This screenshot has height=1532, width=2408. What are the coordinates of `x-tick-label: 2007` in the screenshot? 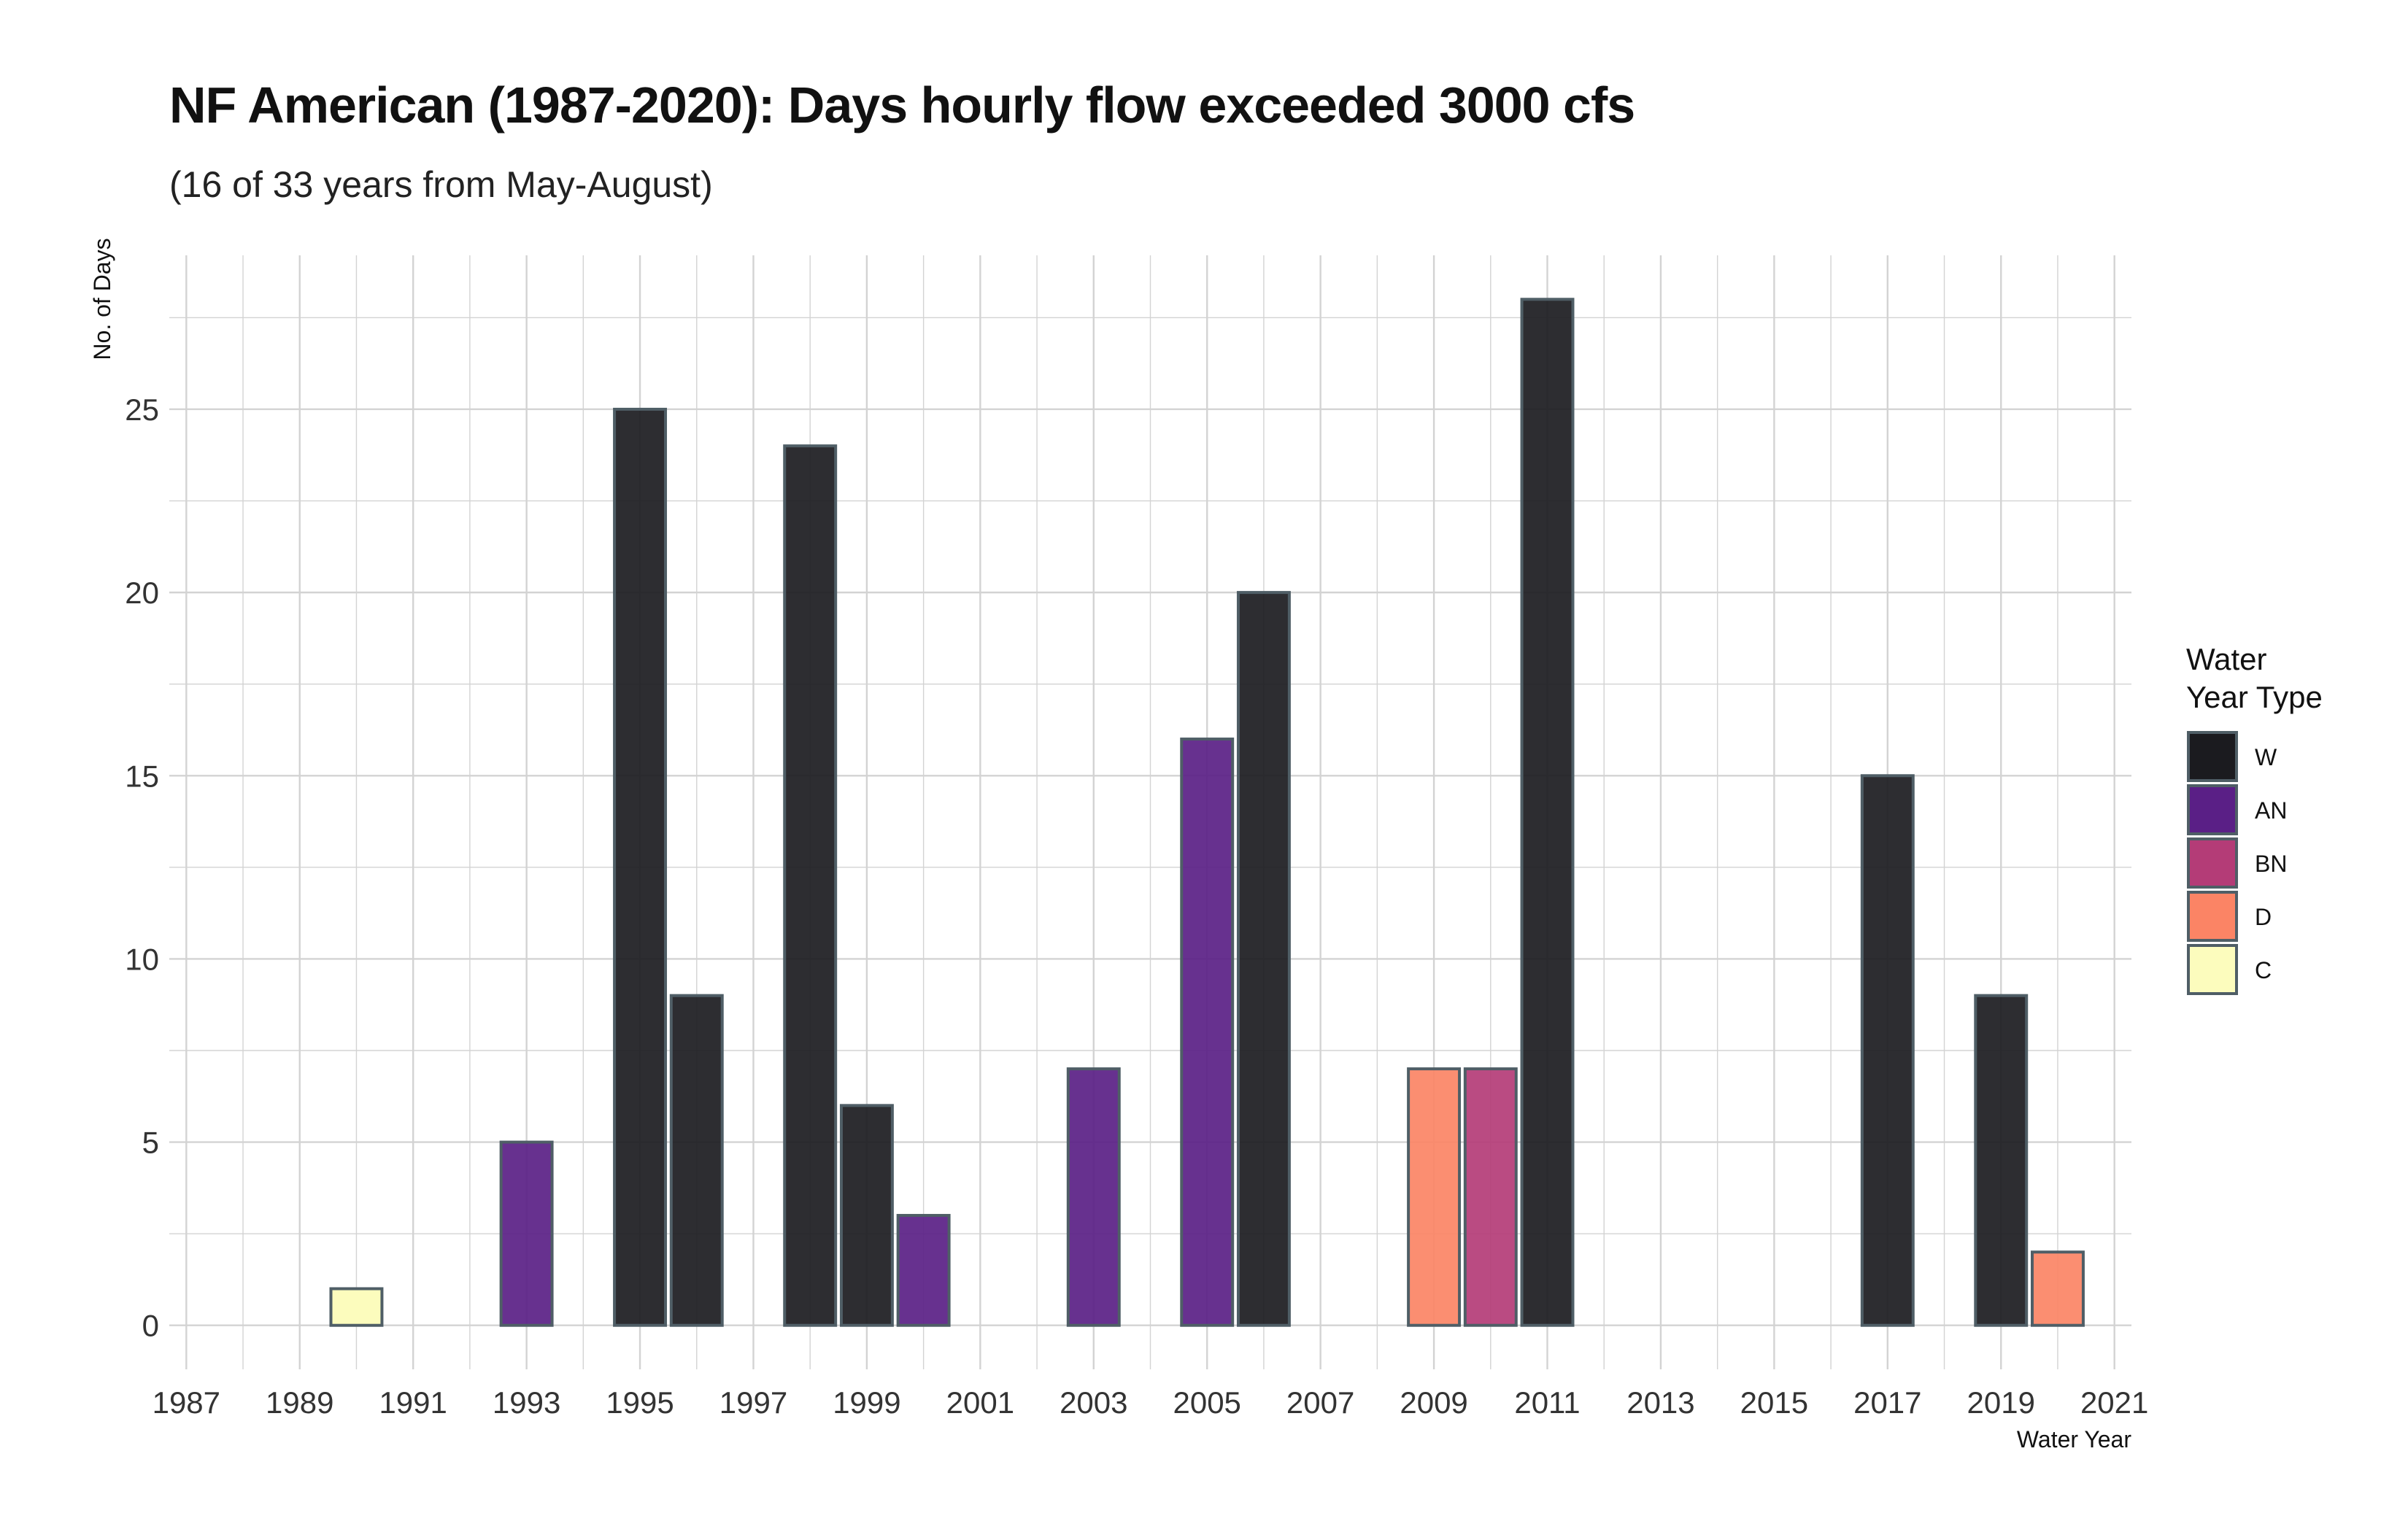 It's located at (1320, 1403).